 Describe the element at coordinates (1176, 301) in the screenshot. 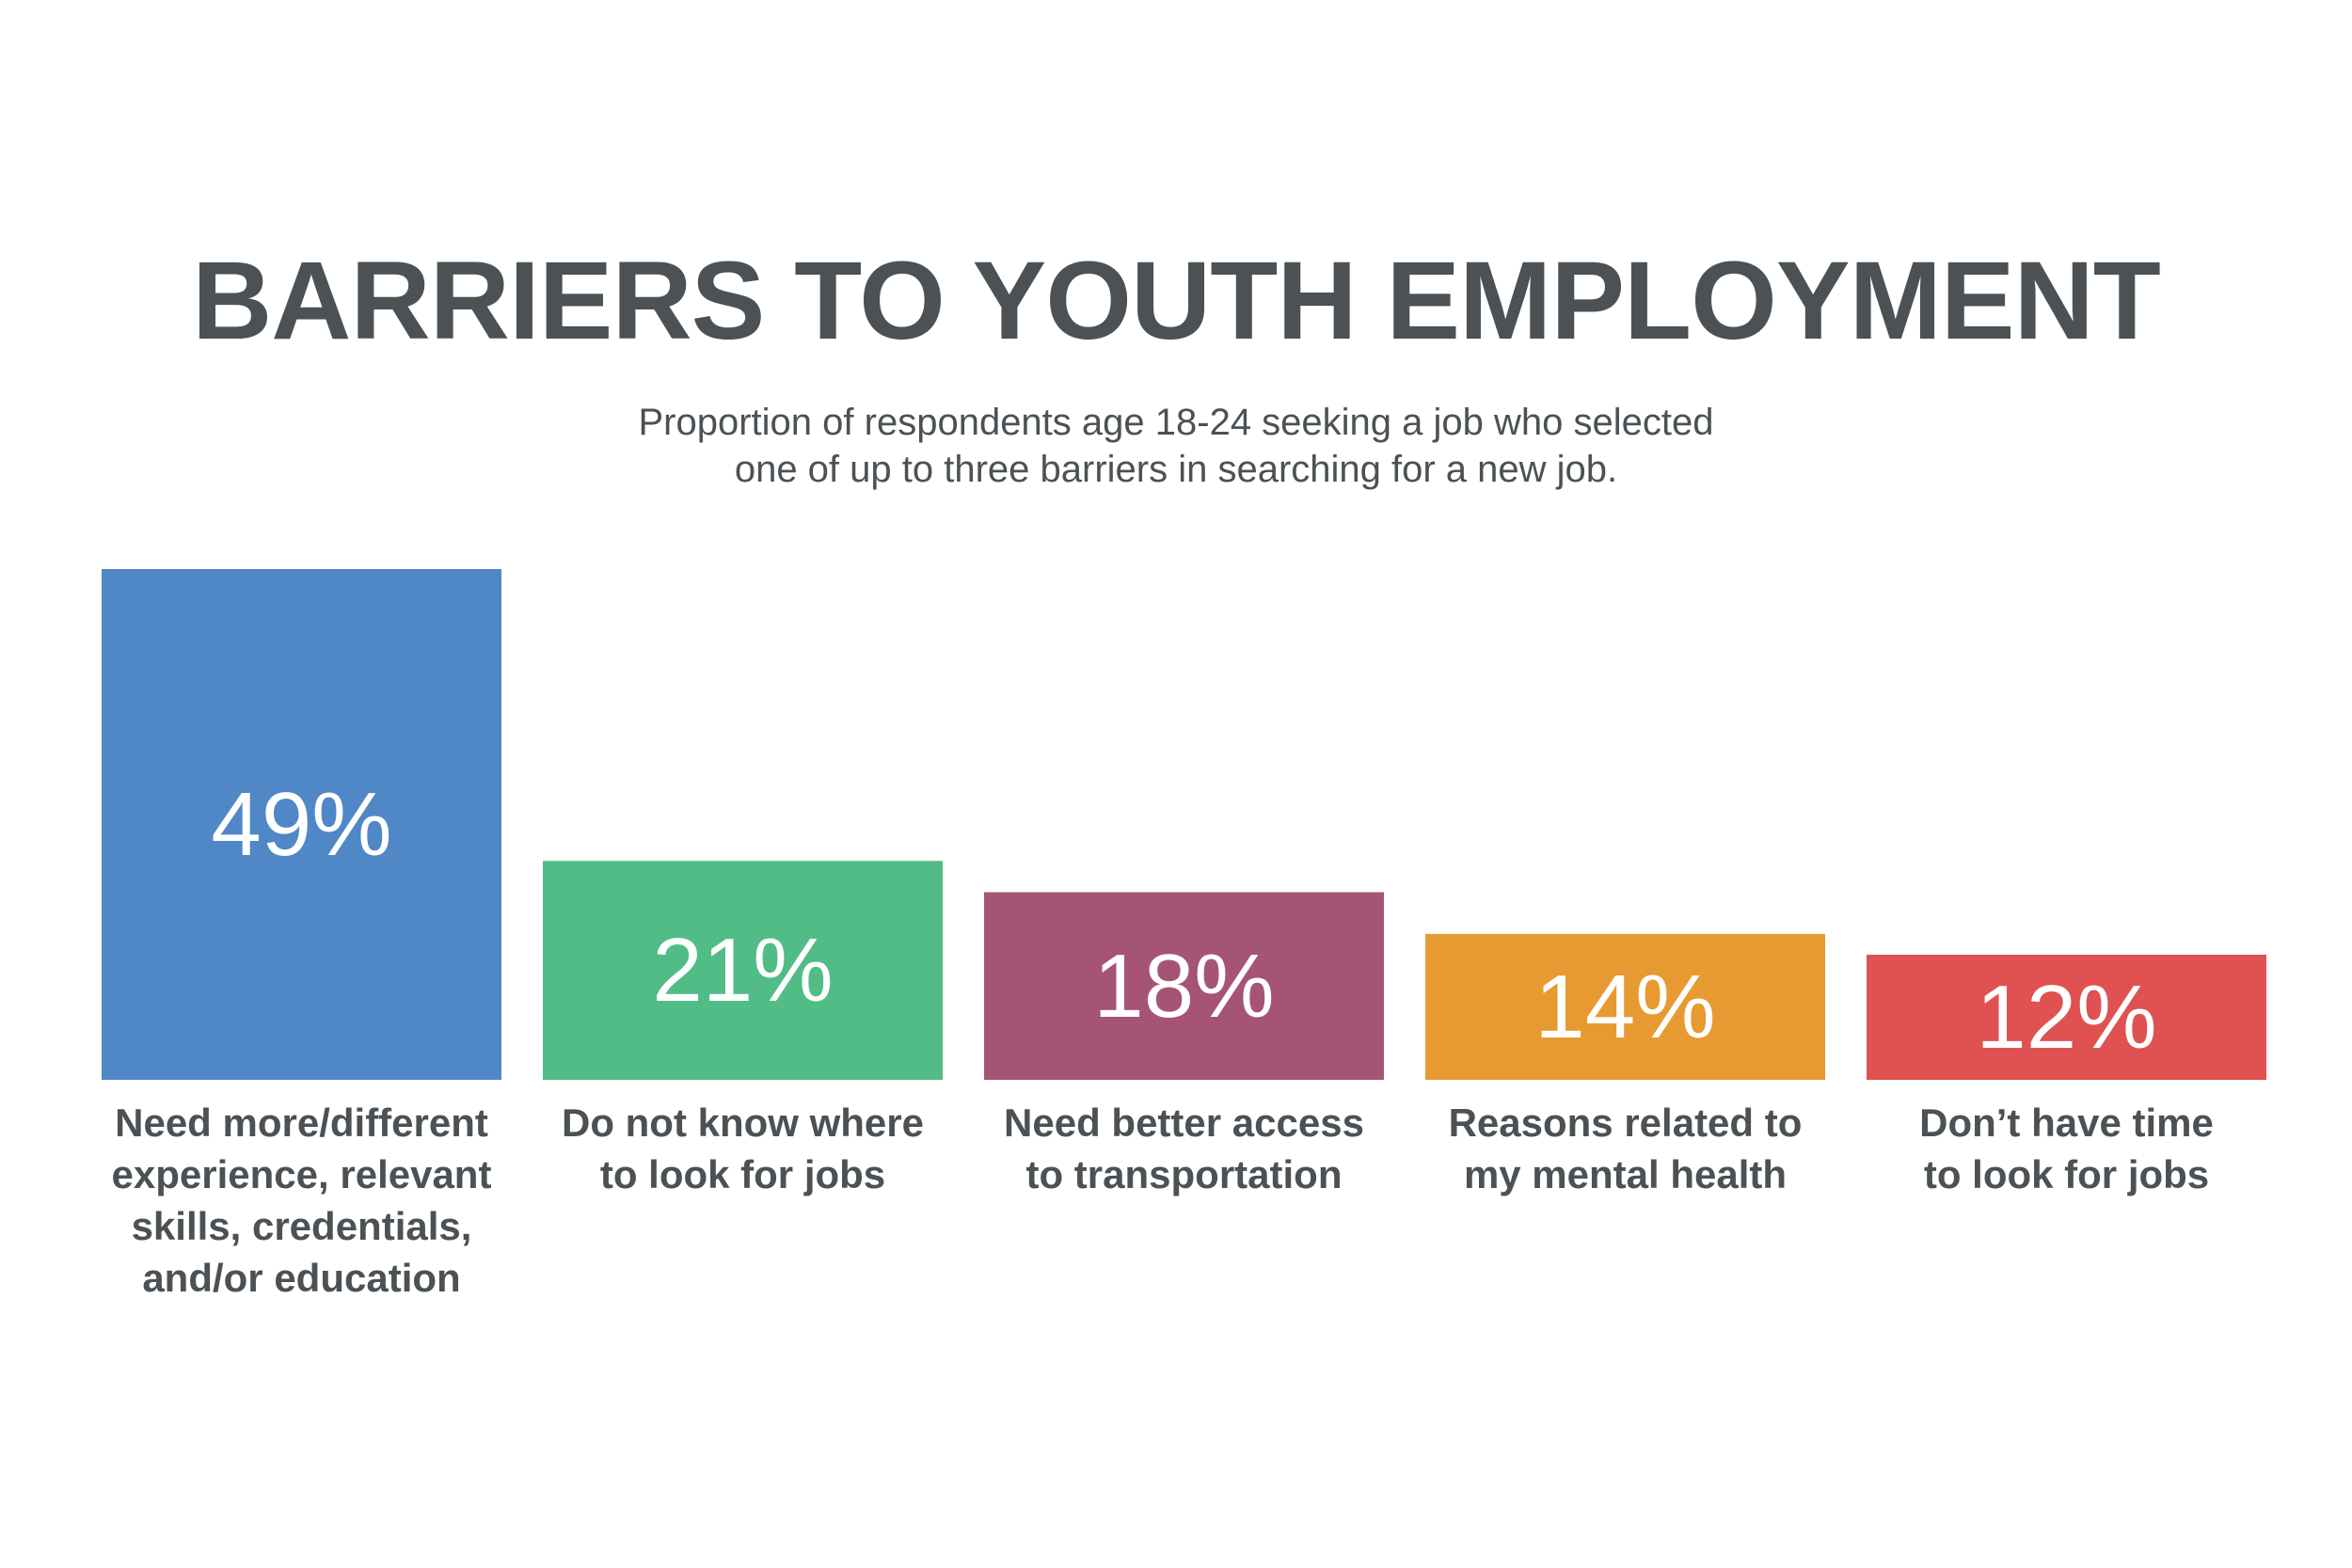

I see `chart-title: BARRIERS TO YOUTH EMPLOYMENT` at that location.